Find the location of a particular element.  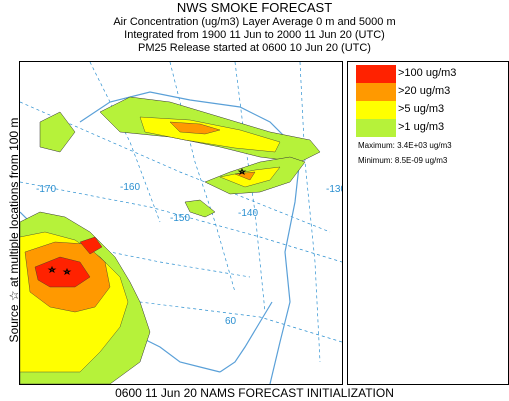

legend-item-20: >20 ug/m3 is located at coordinates (431, 92).